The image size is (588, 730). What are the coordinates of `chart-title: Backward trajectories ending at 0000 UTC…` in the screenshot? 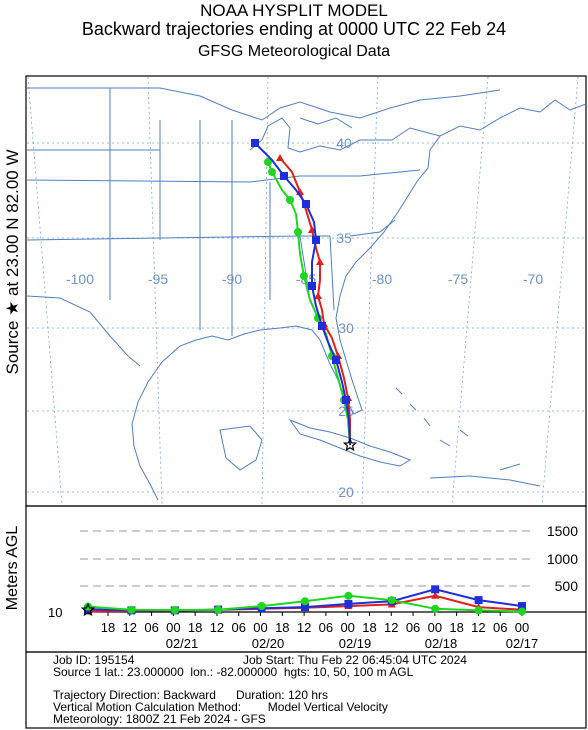 It's located at (294, 29).